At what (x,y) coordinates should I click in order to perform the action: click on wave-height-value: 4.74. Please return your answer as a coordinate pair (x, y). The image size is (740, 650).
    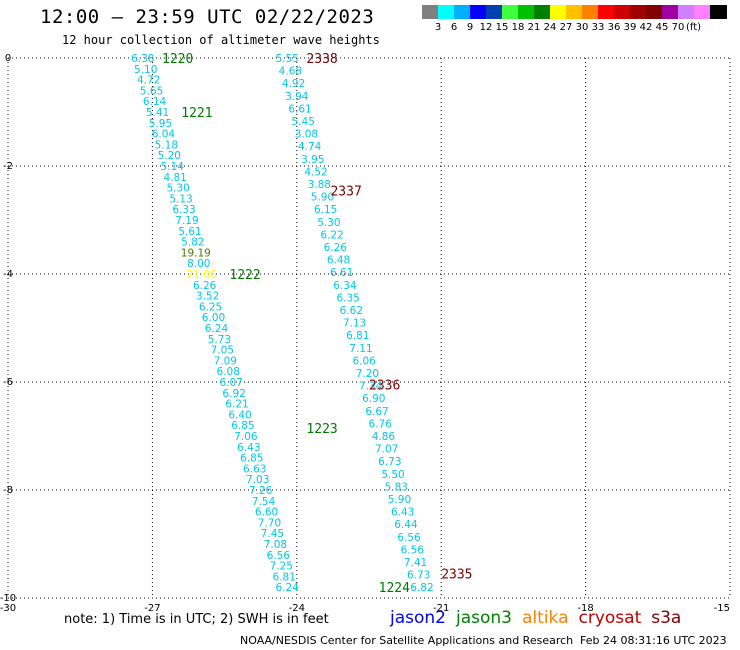
    Looking at the image, I should click on (310, 147).